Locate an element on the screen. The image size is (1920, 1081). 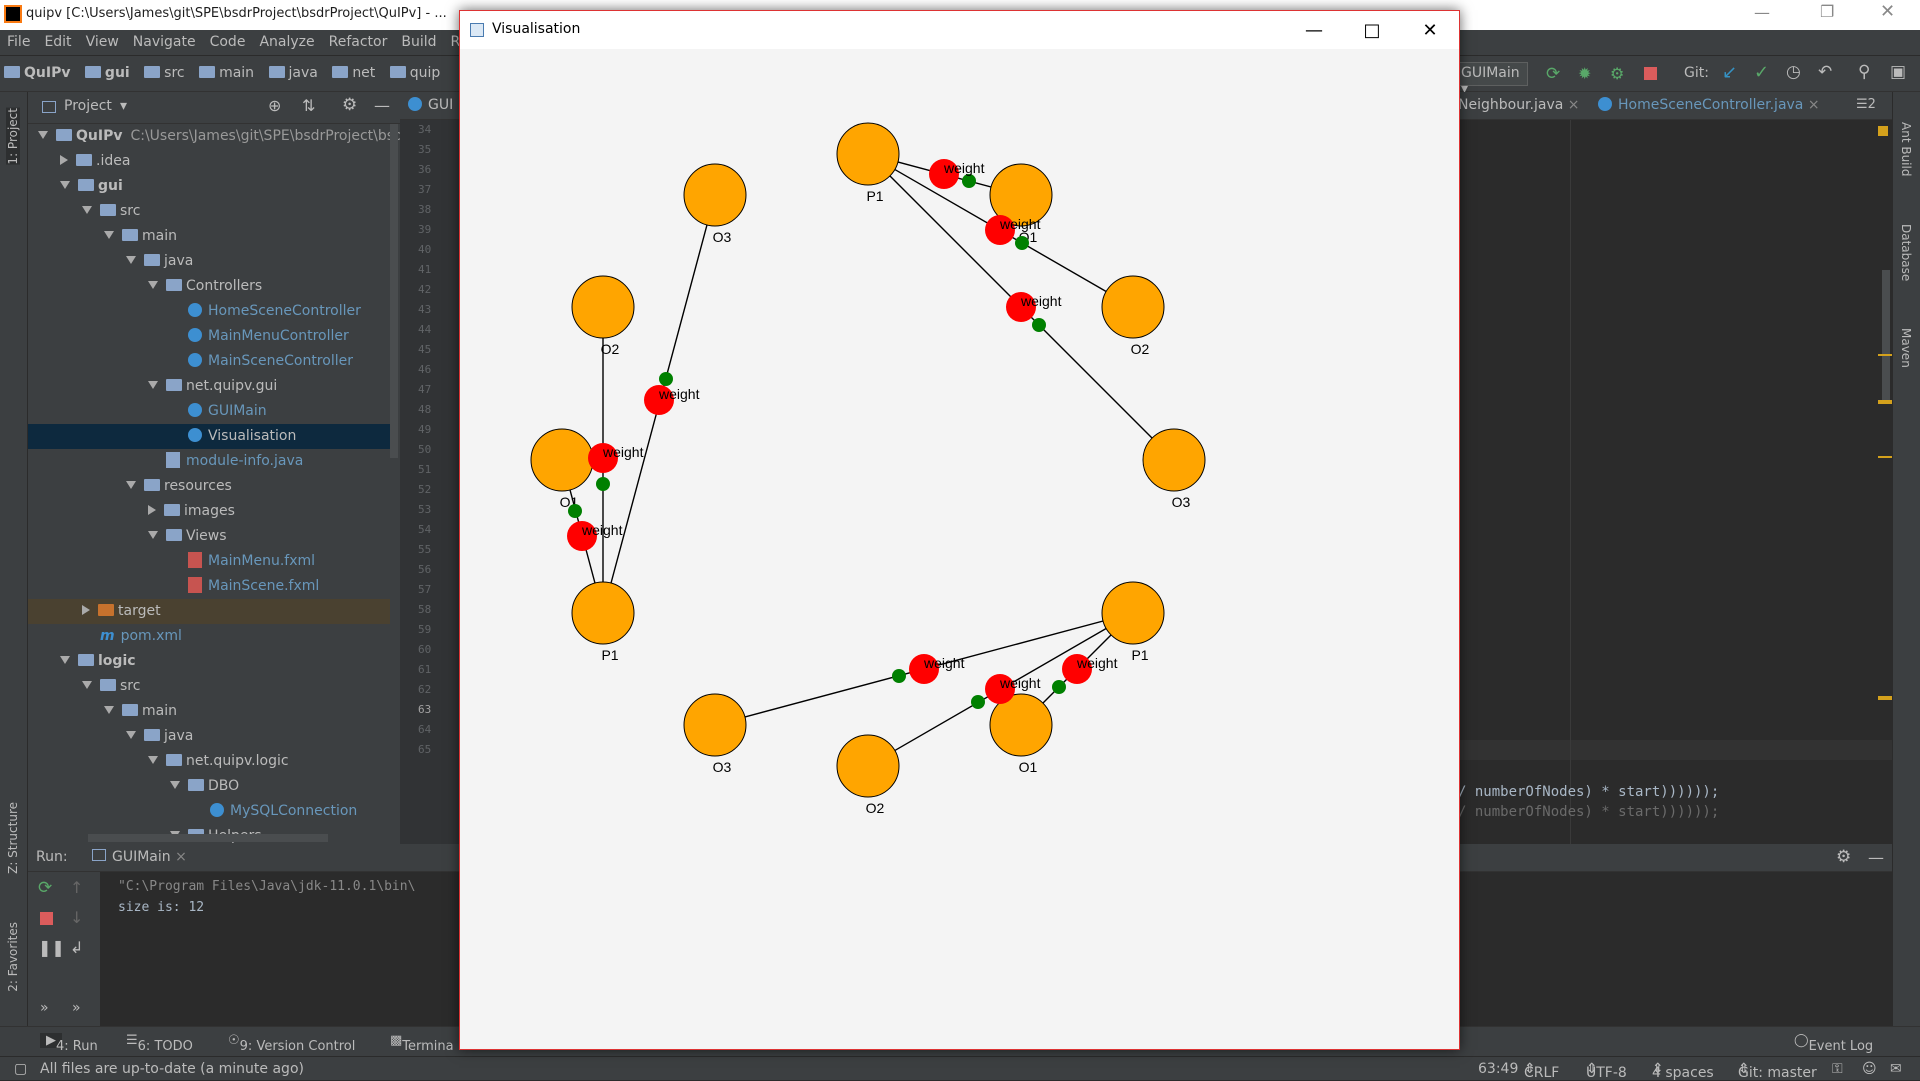
favorites-tool-tab: 2: Favorites is located at coordinates (13, 957).